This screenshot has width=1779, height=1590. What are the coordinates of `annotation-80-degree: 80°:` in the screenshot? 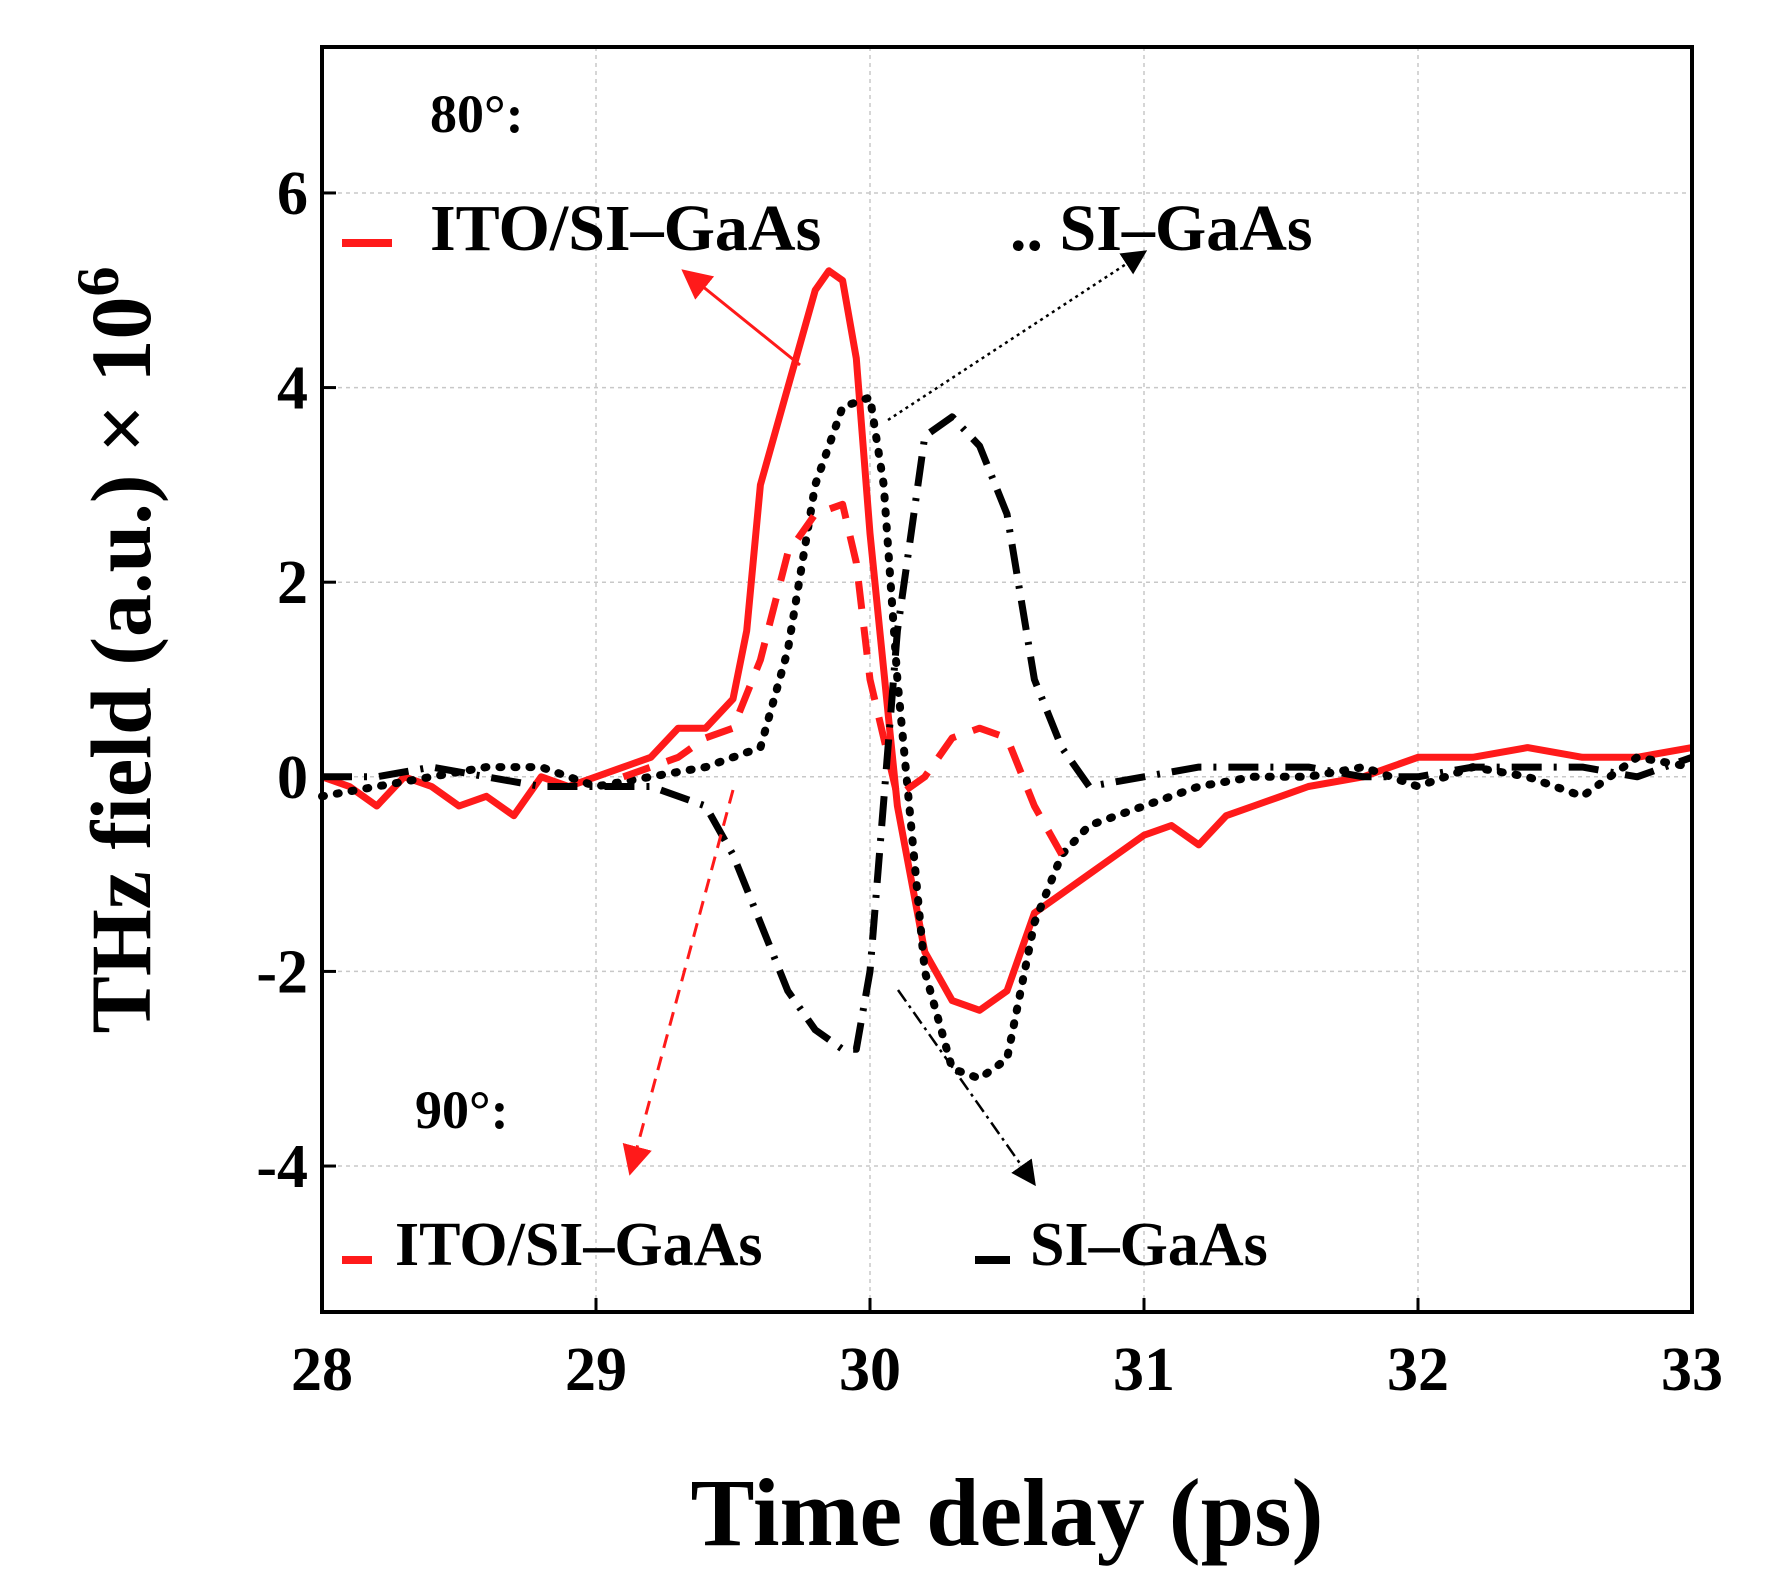 It's located at (477, 114).